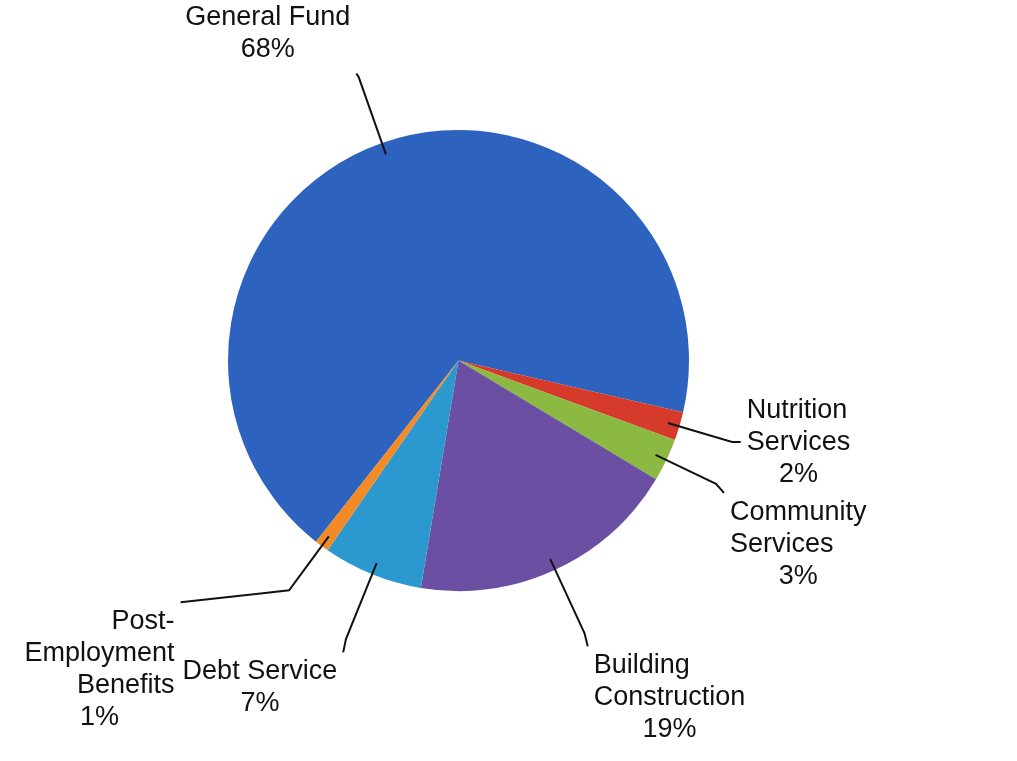 The width and height of the screenshot is (1017, 761). I want to click on data-label: 2%, so click(798, 472).